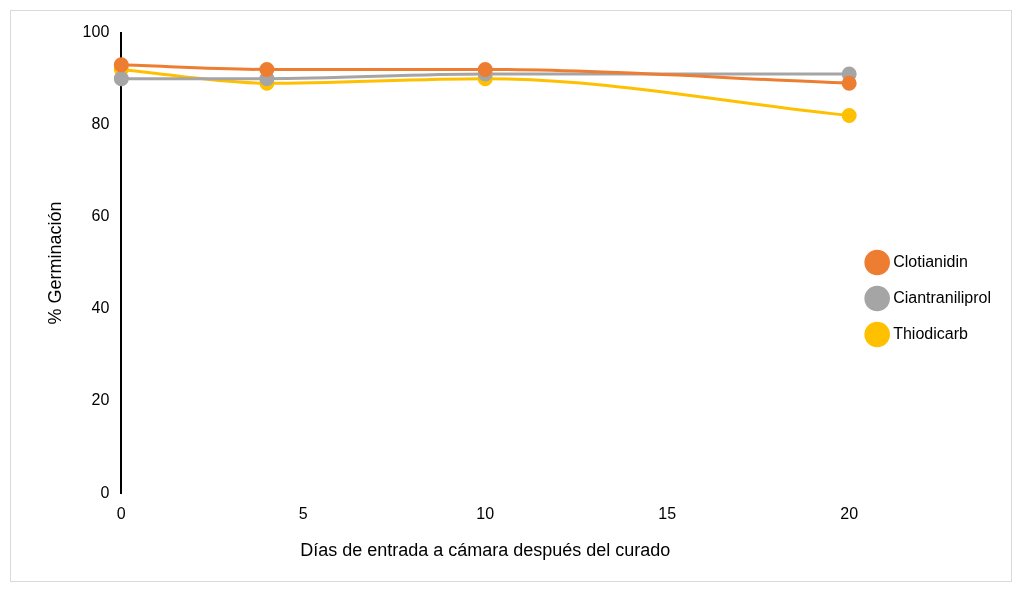 This screenshot has height=592, width=1022. What do you see at coordinates (105, 492) in the screenshot?
I see `y-tick-label: 0` at bounding box center [105, 492].